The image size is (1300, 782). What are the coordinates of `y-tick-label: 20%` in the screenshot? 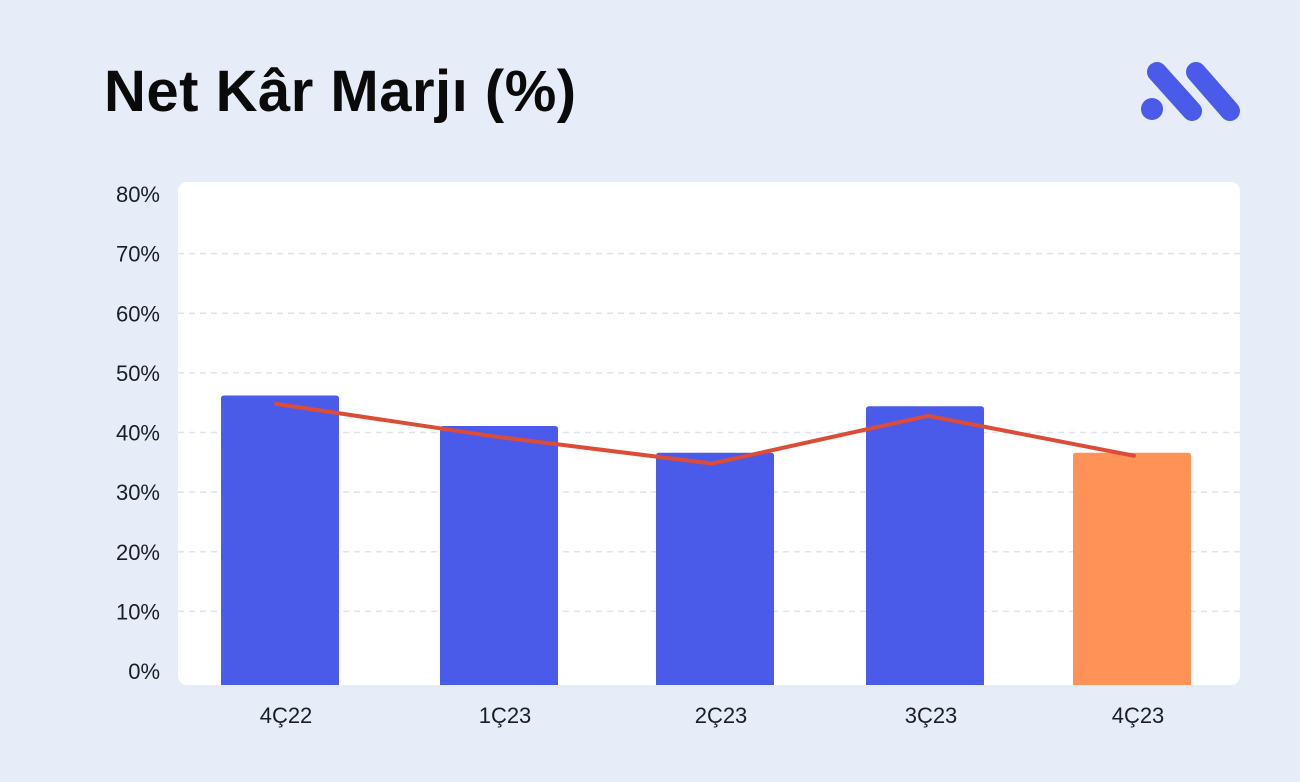 It's located at (138, 552).